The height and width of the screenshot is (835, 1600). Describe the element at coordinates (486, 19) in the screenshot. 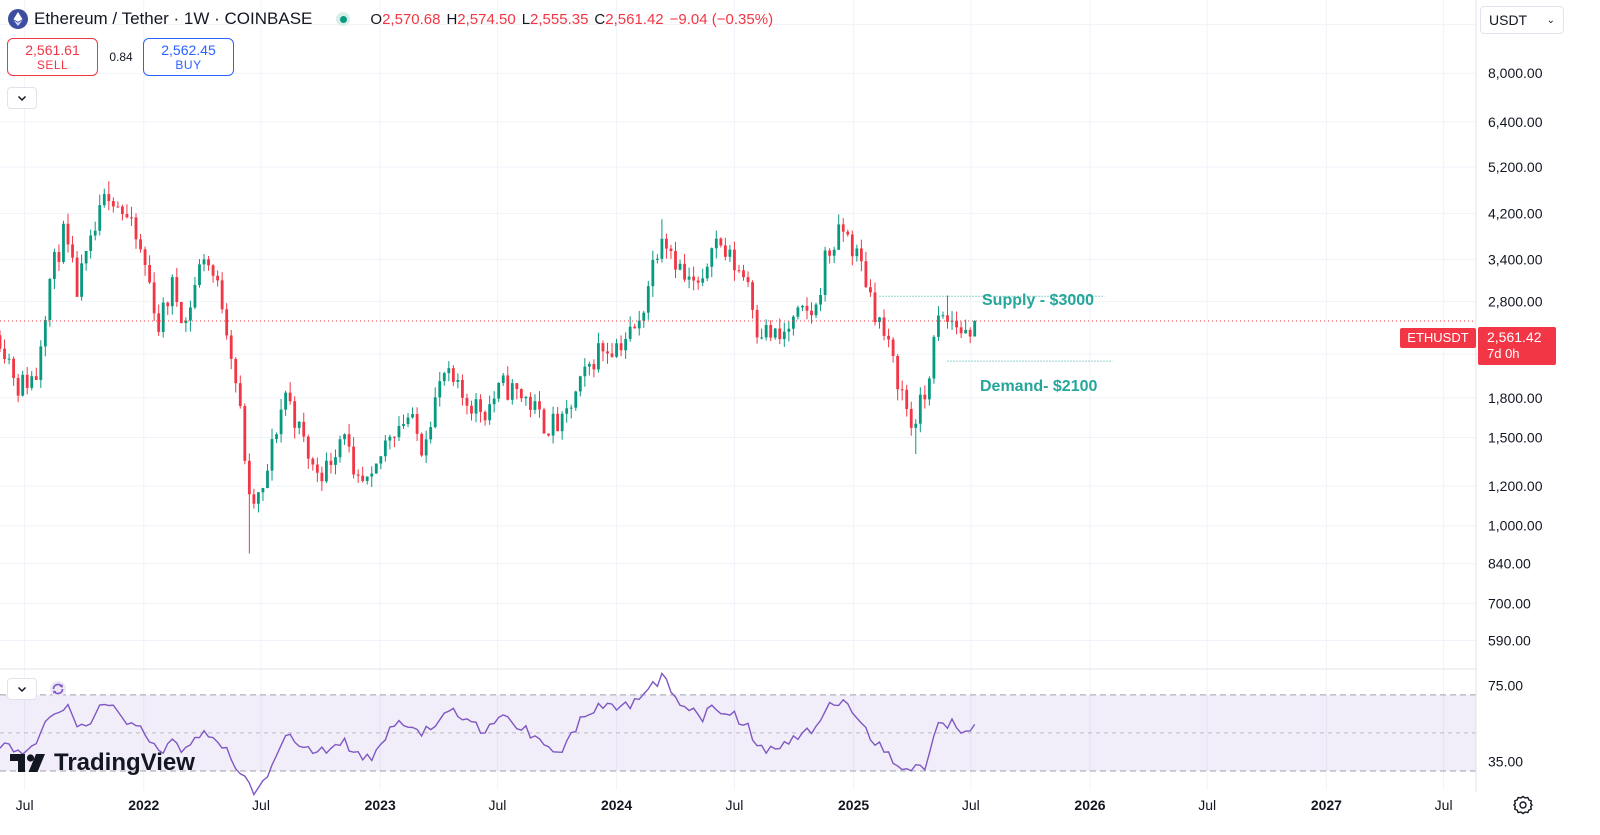

I see `high-value: 2,574.50` at that location.